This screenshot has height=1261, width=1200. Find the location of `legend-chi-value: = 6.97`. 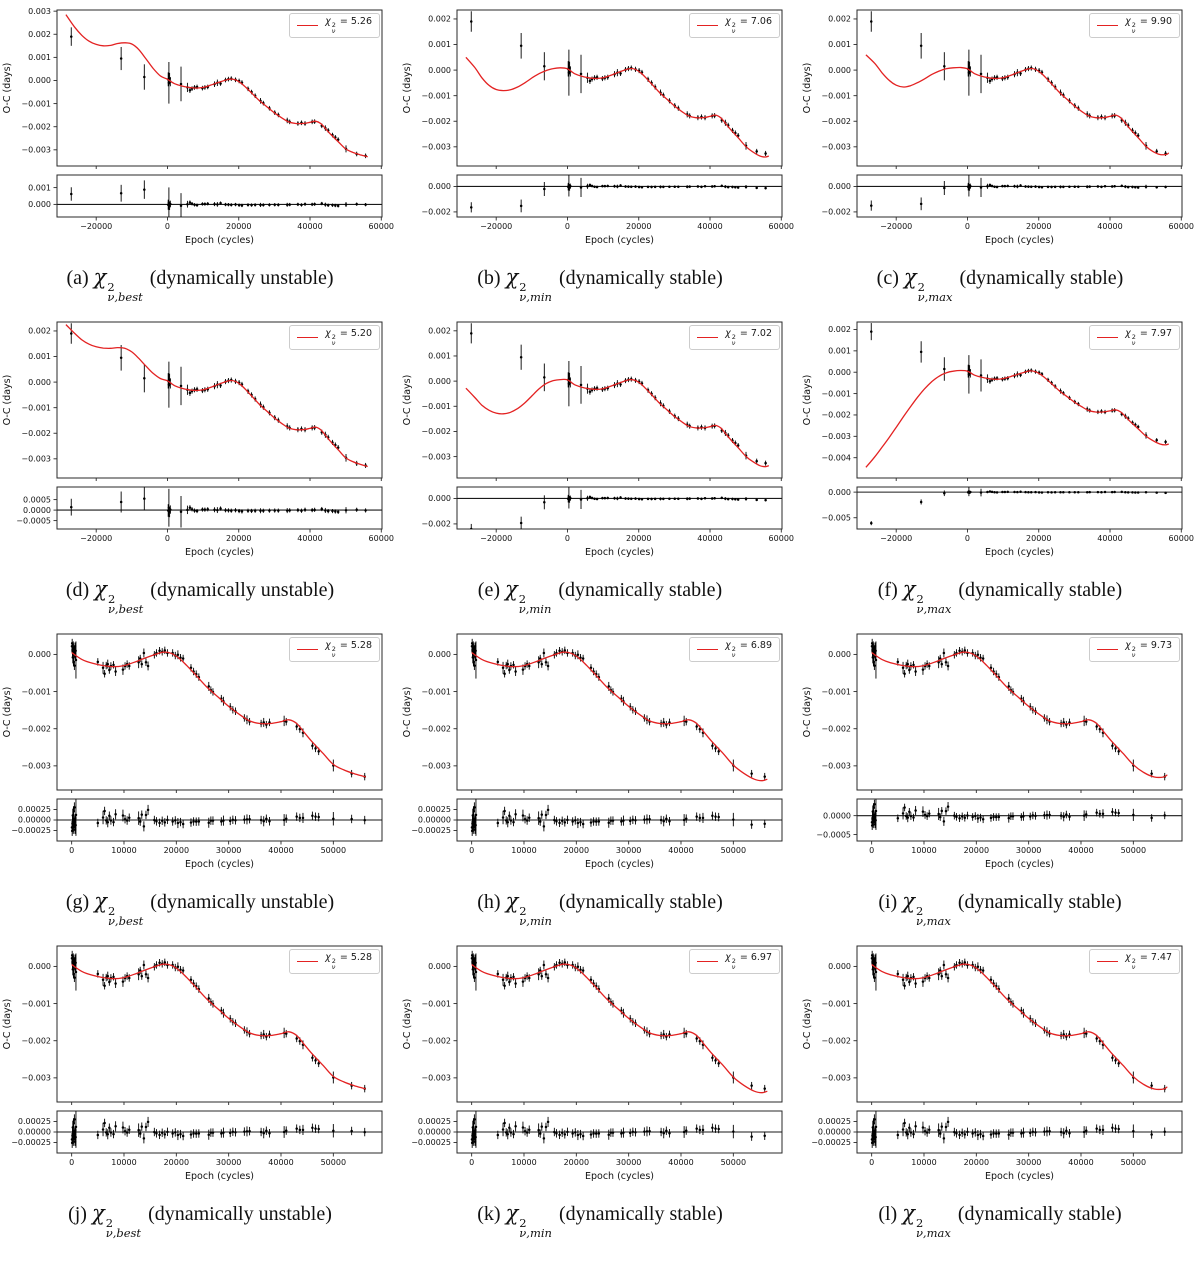

legend-chi-value: = 6.97 is located at coordinates (755, 957).